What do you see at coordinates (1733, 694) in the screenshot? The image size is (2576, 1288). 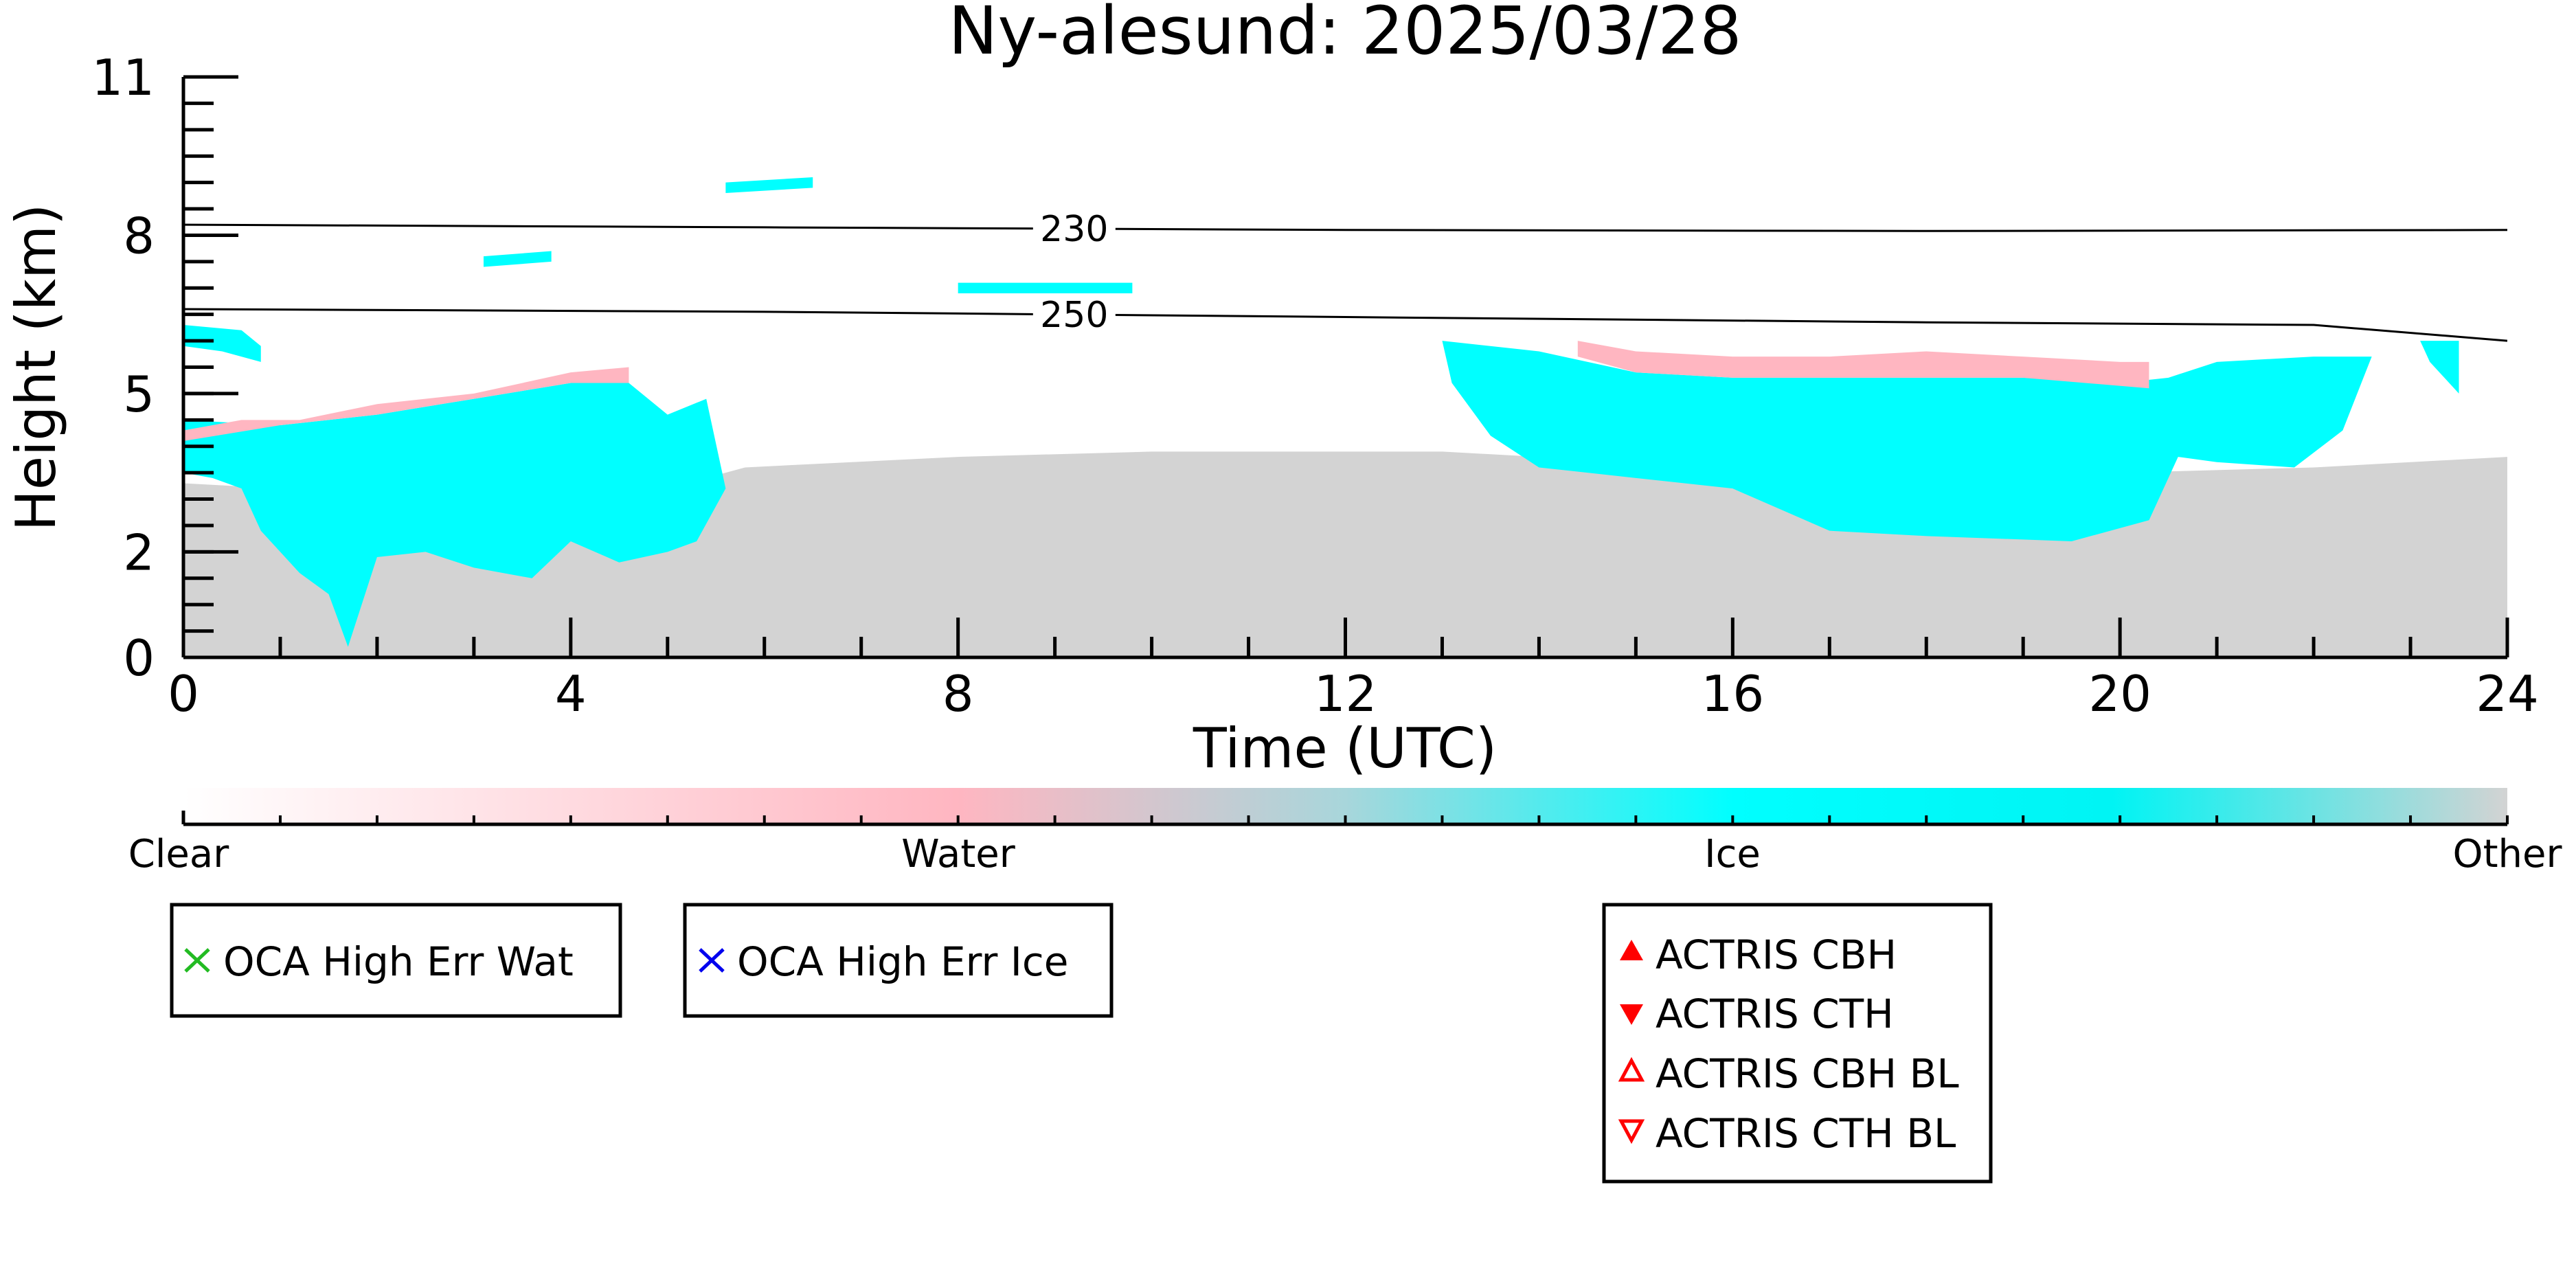 I see `x-tick-label: 16` at bounding box center [1733, 694].